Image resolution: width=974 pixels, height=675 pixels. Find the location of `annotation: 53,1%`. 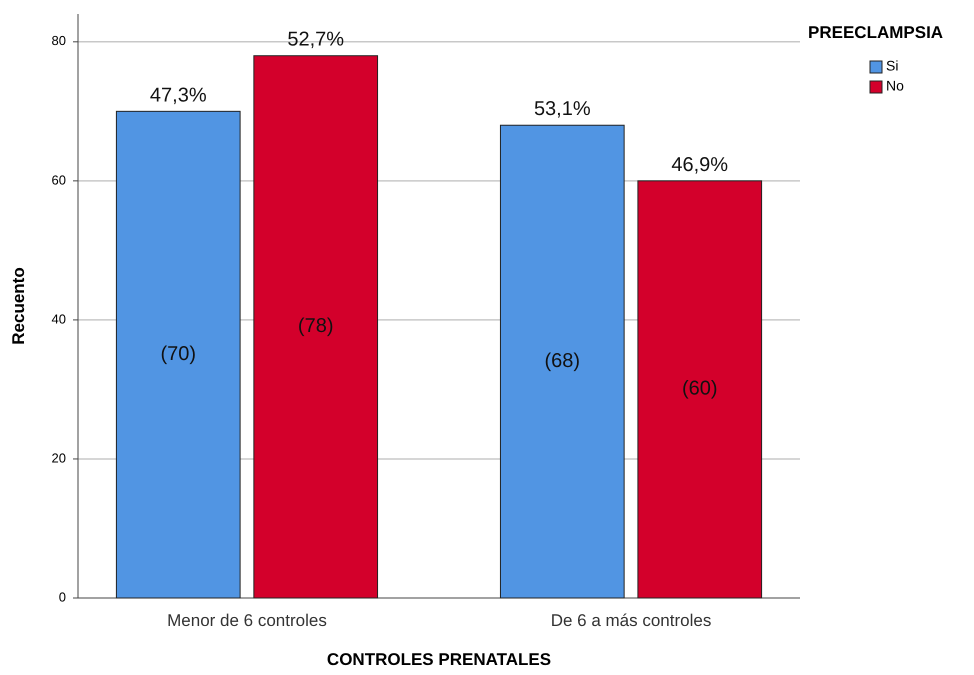

annotation: 53,1% is located at coordinates (562, 109).